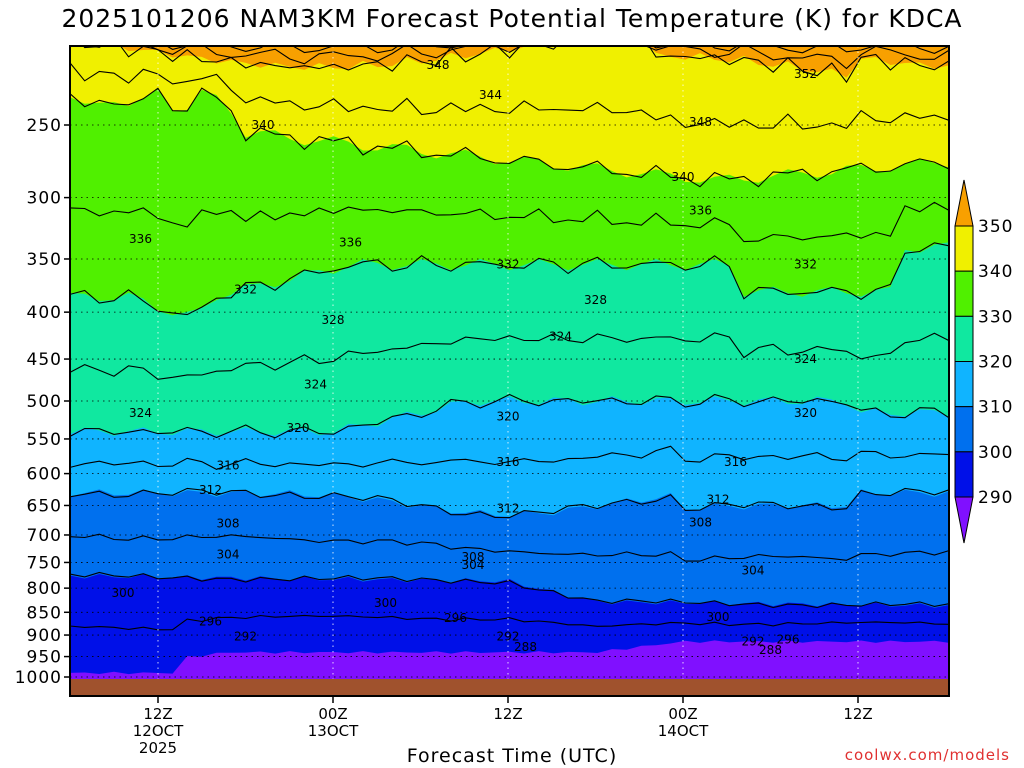  Describe the element at coordinates (509, 659) in the screenshot. I see `contour-band` at that location.